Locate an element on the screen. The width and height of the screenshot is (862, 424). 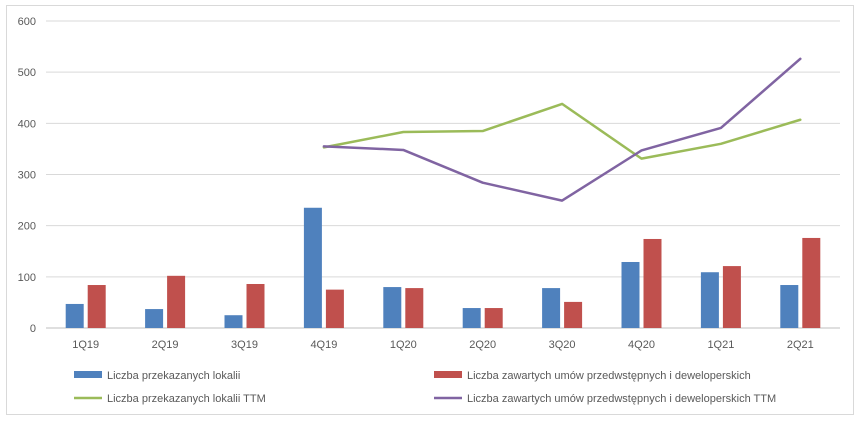
x-axis: 1Q19 2Q19 3Q19 4Q19 1Q20 2Q20 3Q20 4Q20 1Q21 2Q21 is located at coordinates (443, 345).